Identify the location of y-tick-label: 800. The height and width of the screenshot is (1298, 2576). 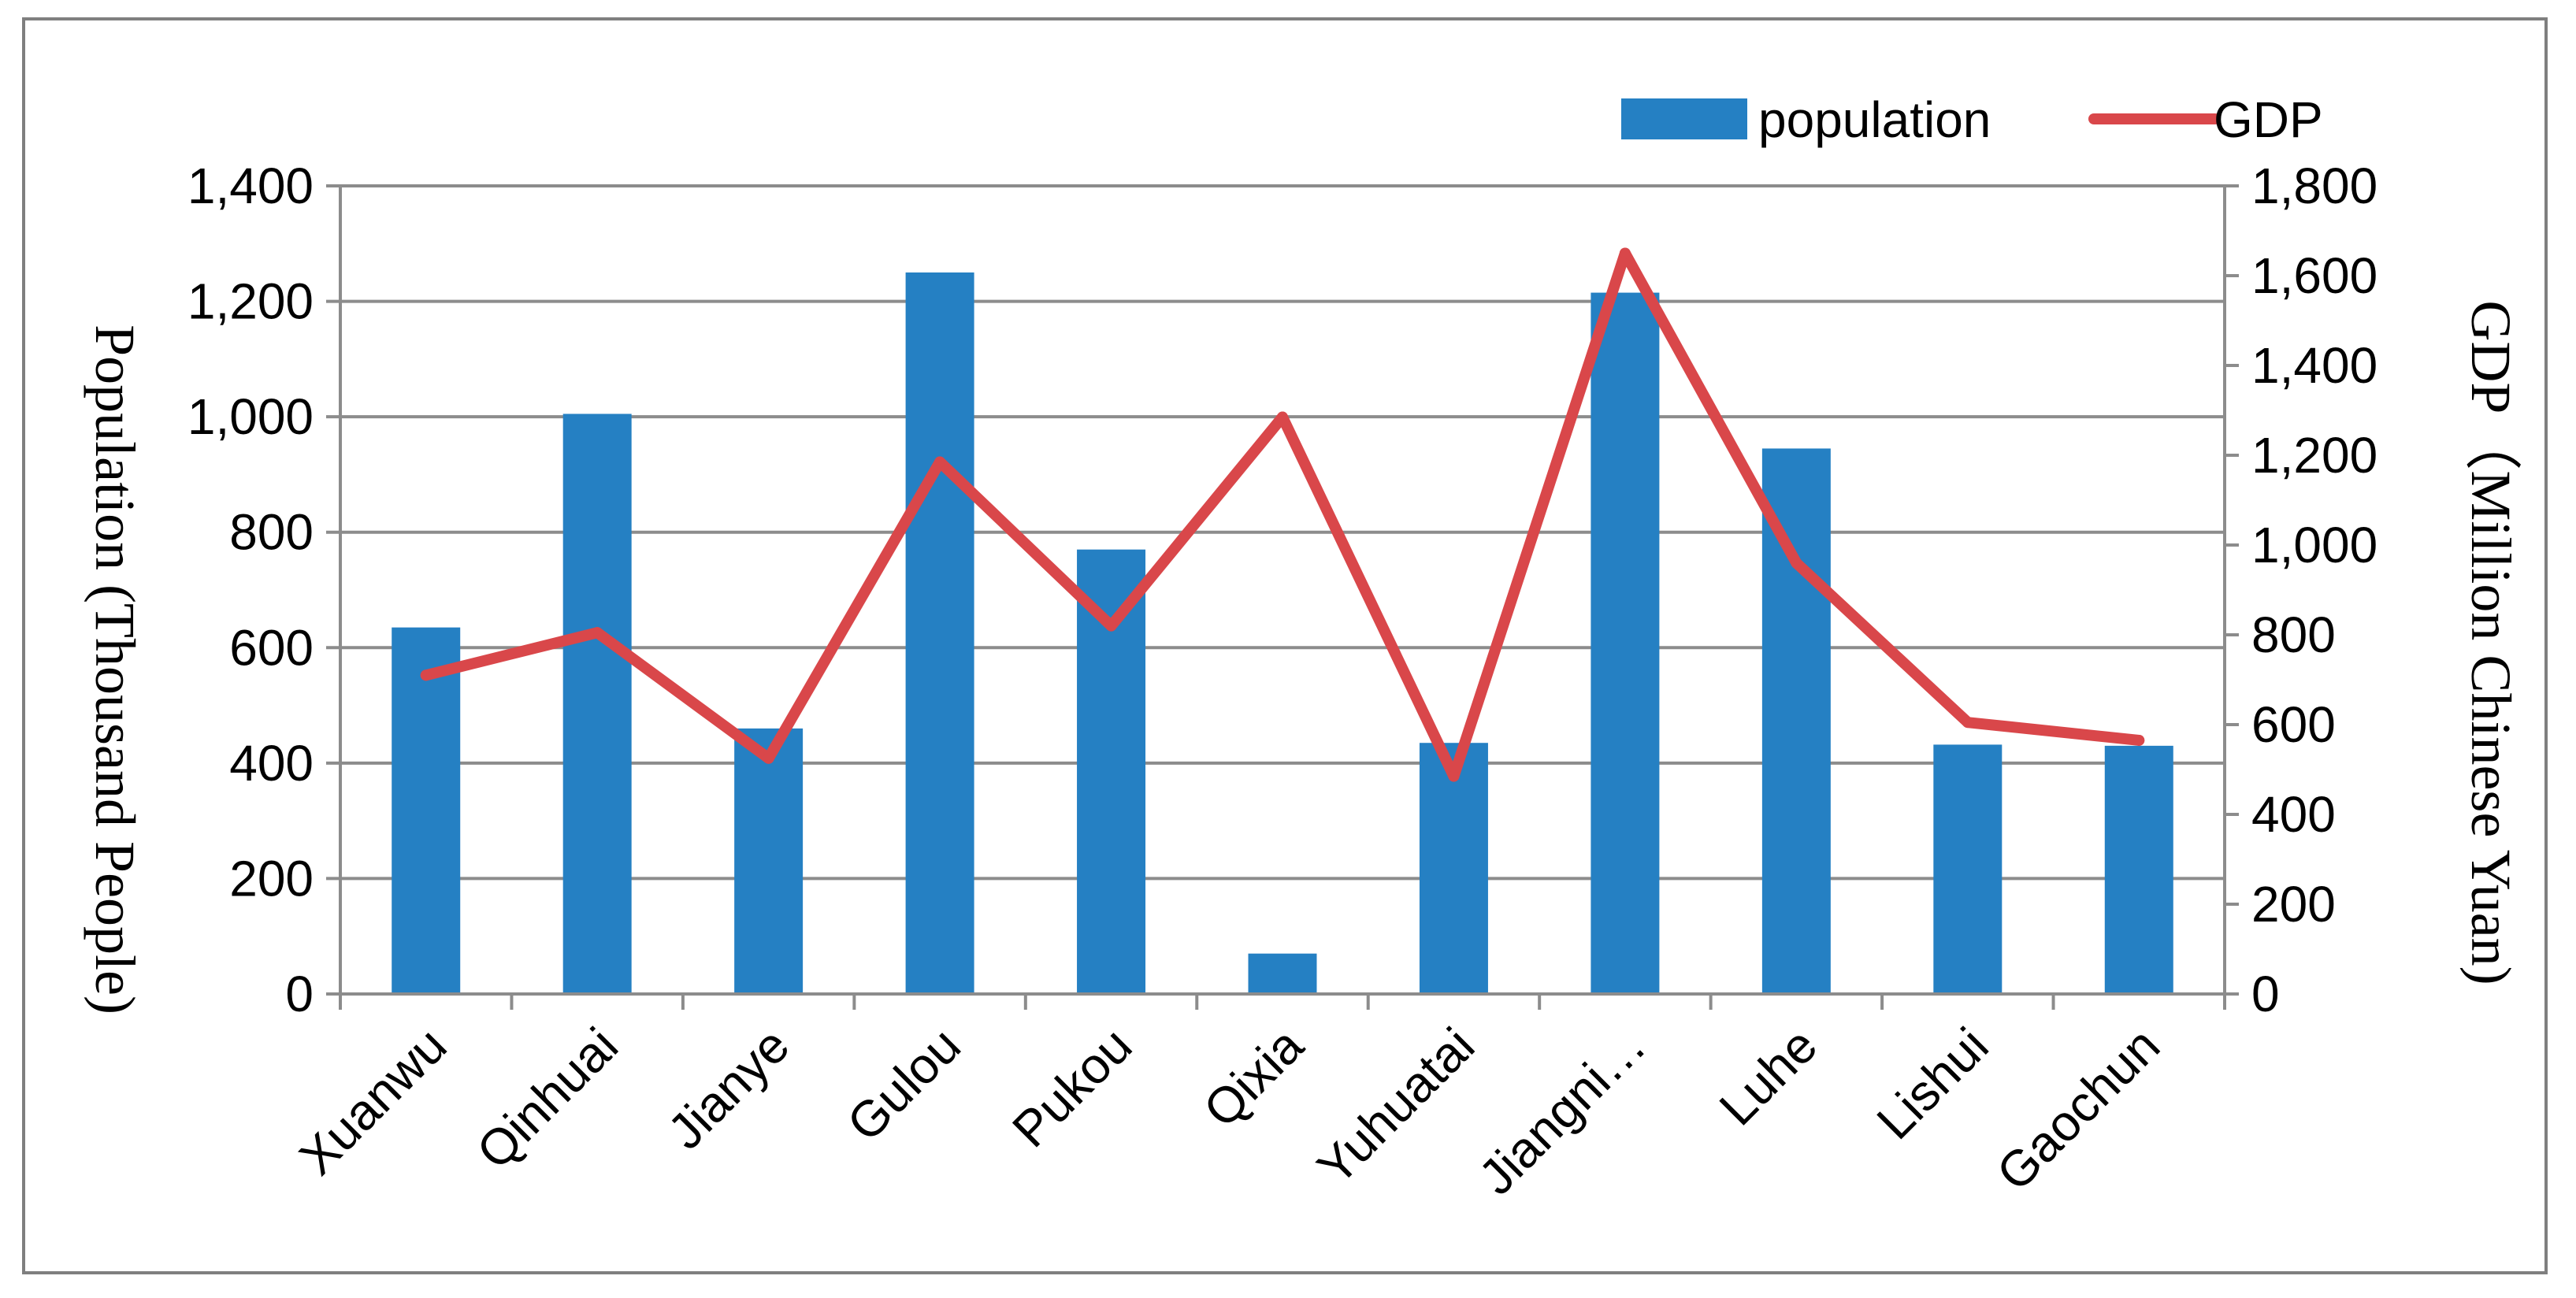
(271, 532).